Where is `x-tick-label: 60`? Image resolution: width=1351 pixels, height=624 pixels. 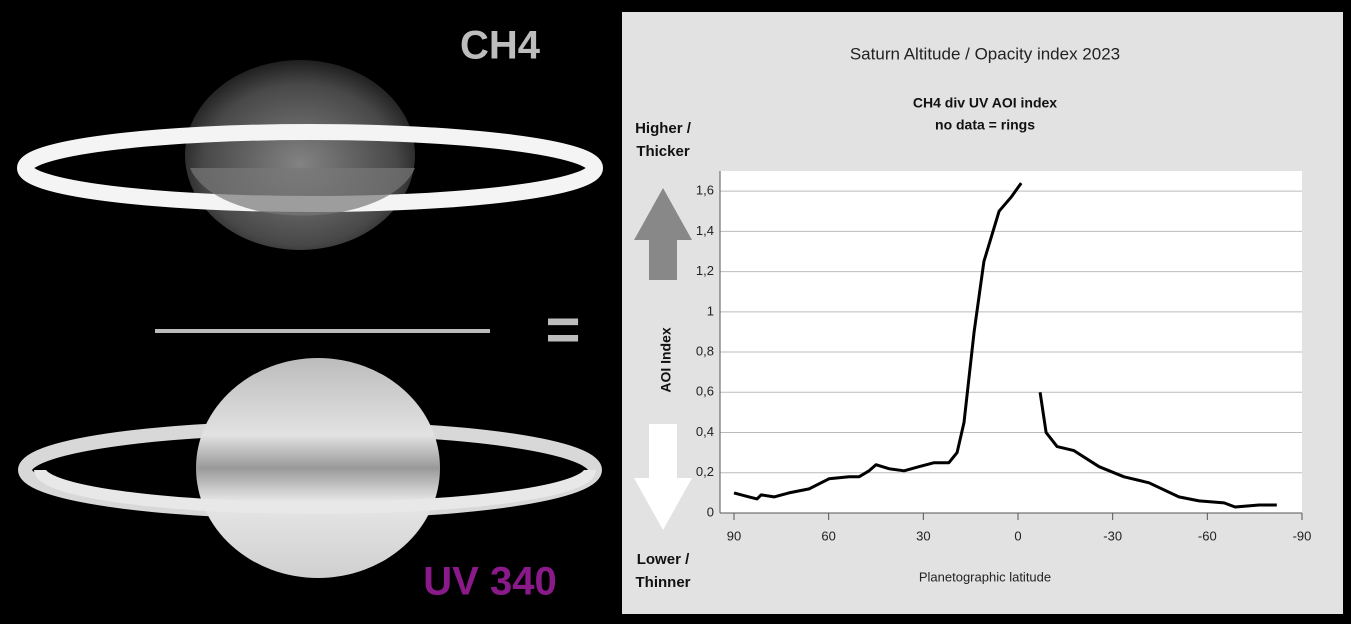
x-tick-label: 60 is located at coordinates (828, 535).